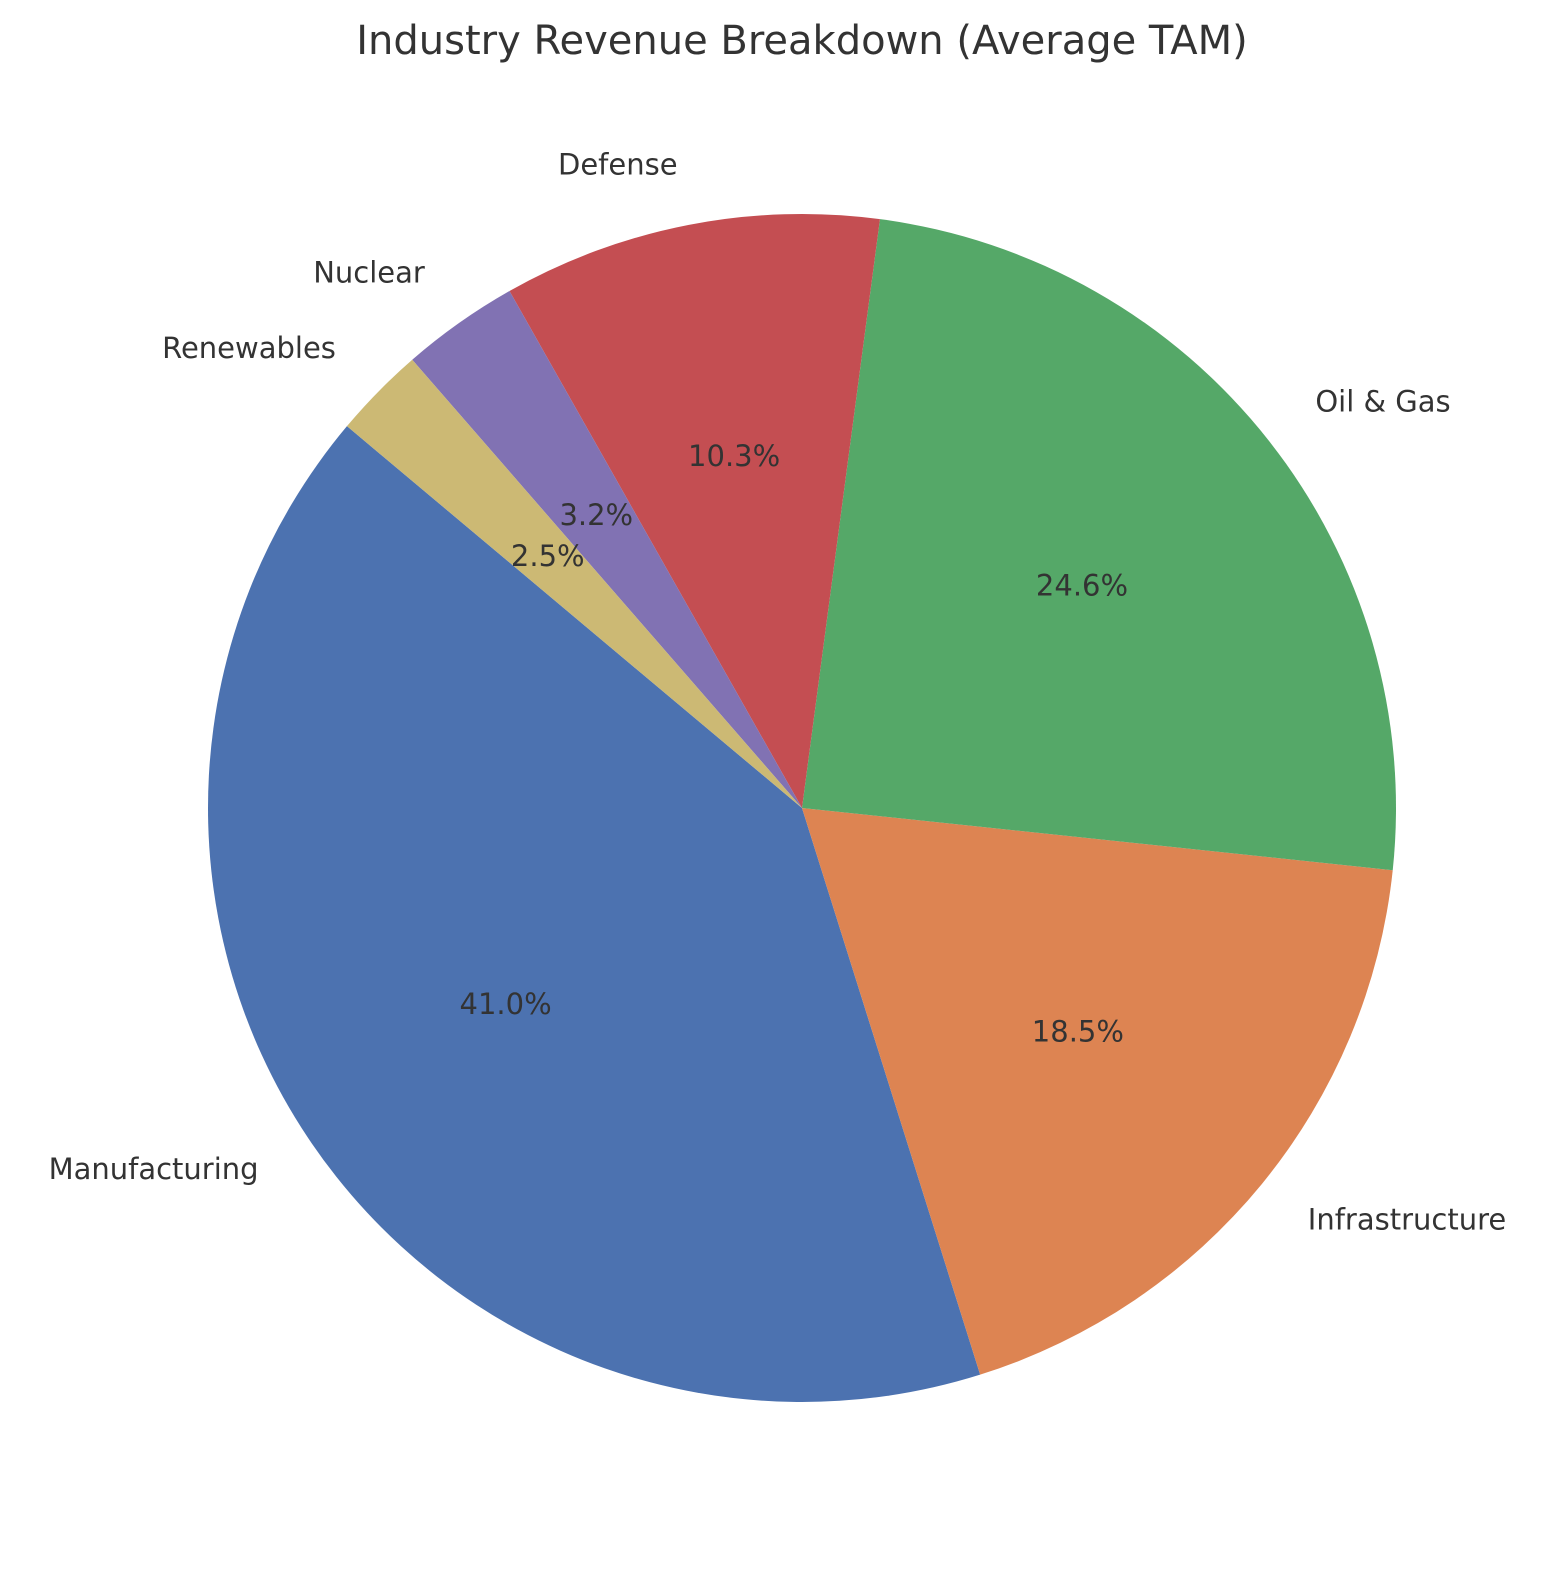  What do you see at coordinates (734, 456) in the screenshot?
I see `pct-label-defense: 10.3%` at bounding box center [734, 456].